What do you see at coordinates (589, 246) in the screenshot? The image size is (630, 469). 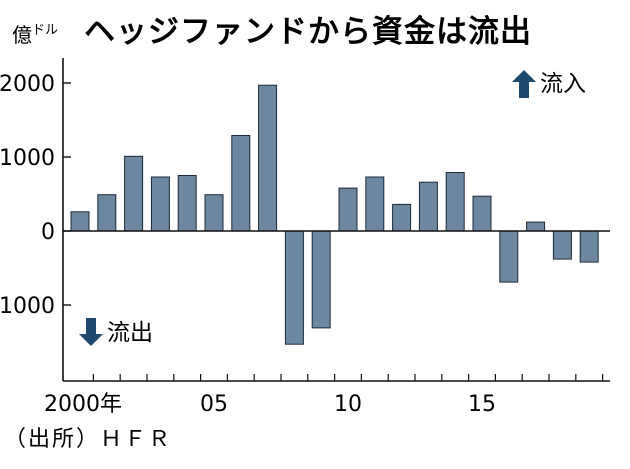 I see `bar-2019` at bounding box center [589, 246].